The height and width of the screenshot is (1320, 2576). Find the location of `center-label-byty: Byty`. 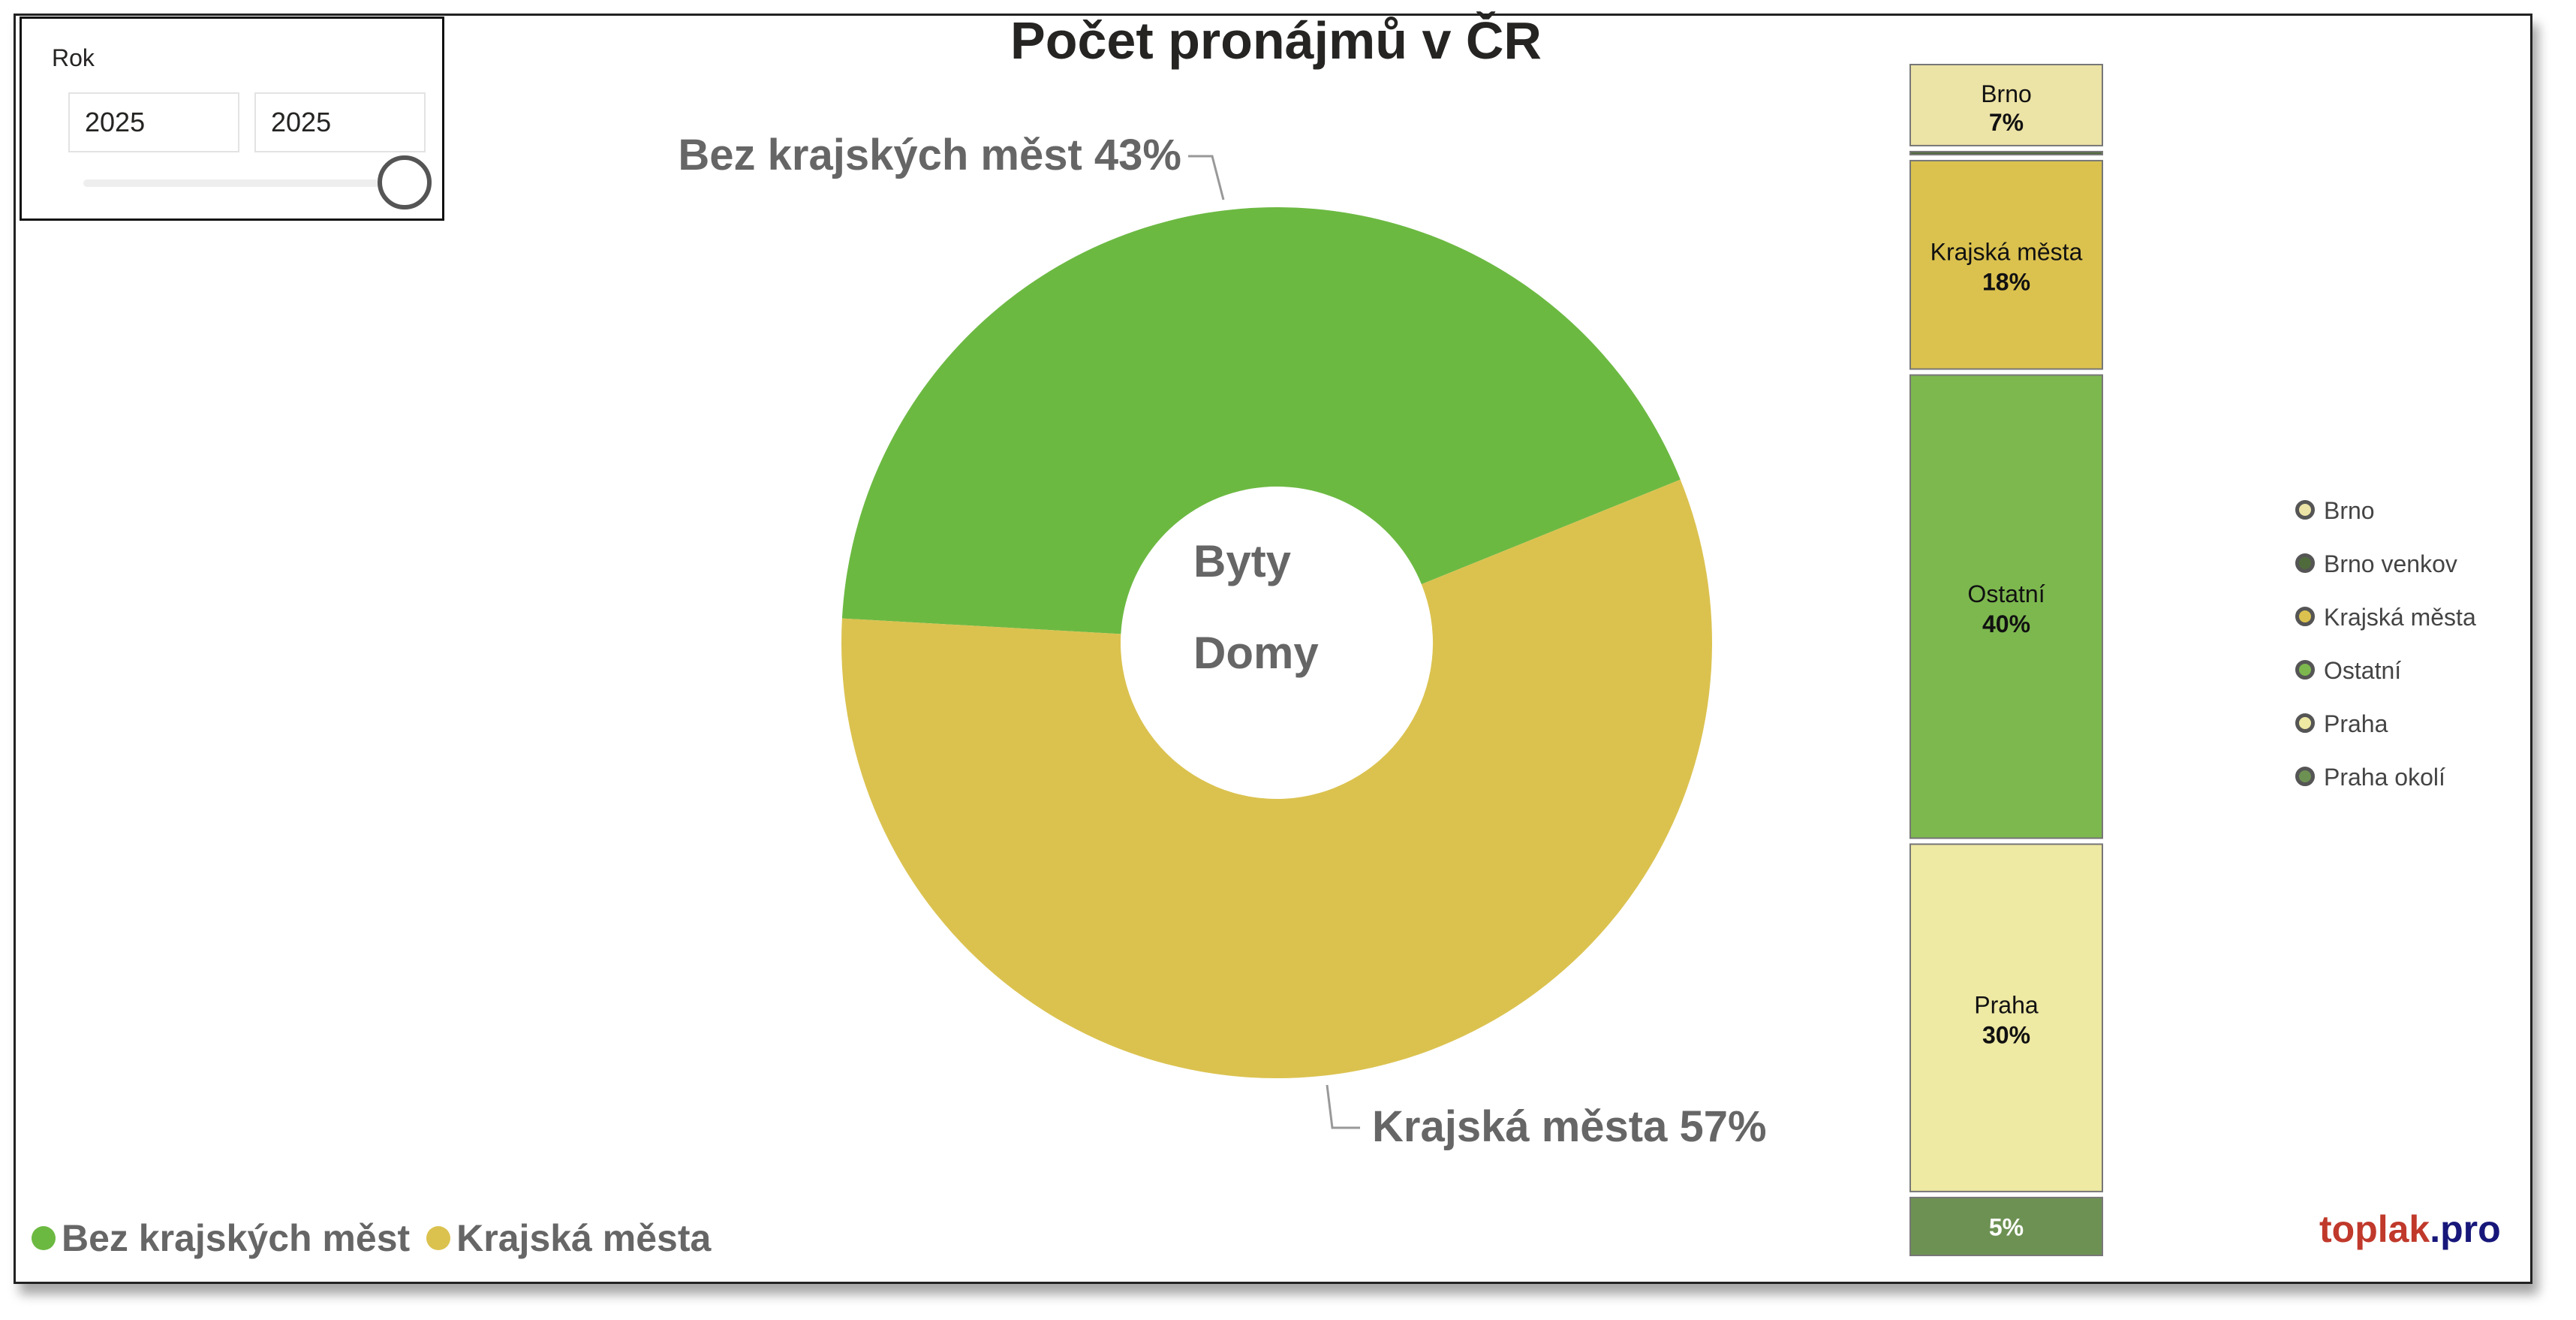

center-label-byty: Byty is located at coordinates (1242, 561).